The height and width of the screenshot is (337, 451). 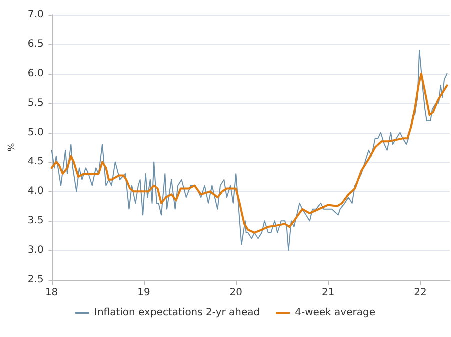 What do you see at coordinates (144, 293) in the screenshot?
I see `x-tick-label: 19` at bounding box center [144, 293].